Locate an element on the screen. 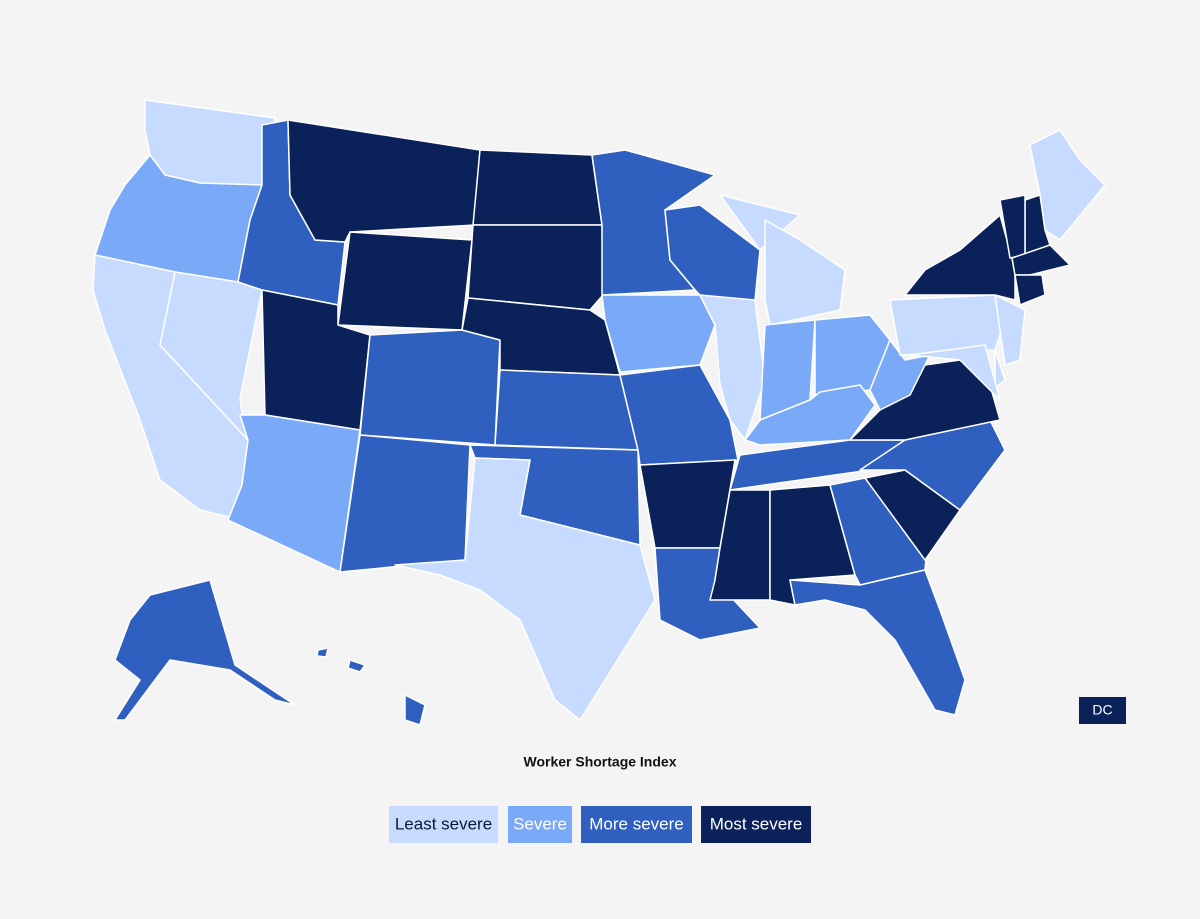 This screenshot has width=1200, height=919. legend-label: Severe is located at coordinates (540, 823).